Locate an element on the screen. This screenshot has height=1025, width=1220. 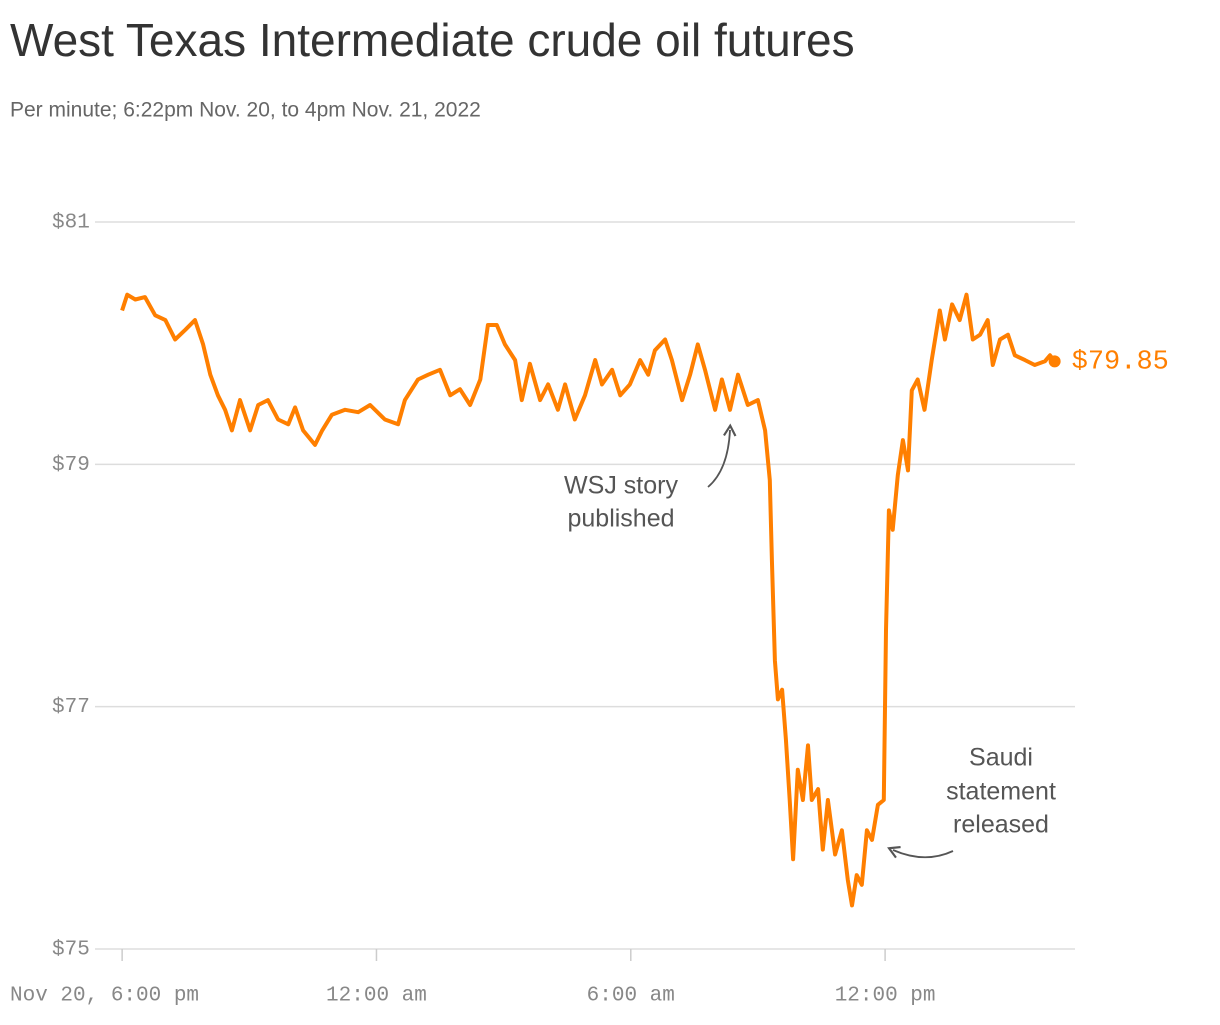
x-tick-label: 6:00 am is located at coordinates (631, 996).